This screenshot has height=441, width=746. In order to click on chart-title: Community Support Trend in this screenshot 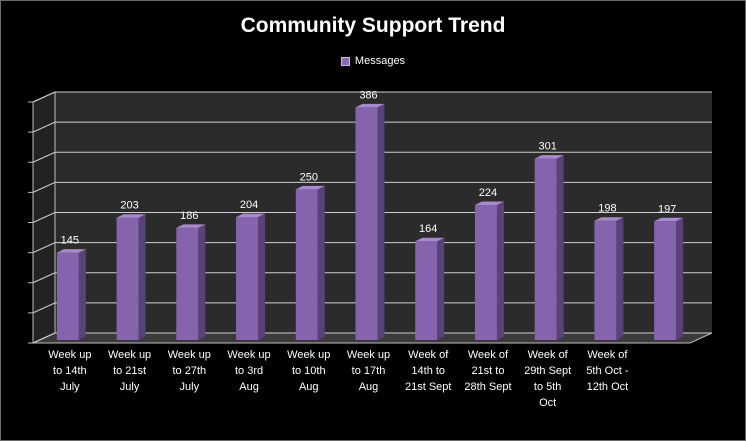, I will do `click(373, 25)`.